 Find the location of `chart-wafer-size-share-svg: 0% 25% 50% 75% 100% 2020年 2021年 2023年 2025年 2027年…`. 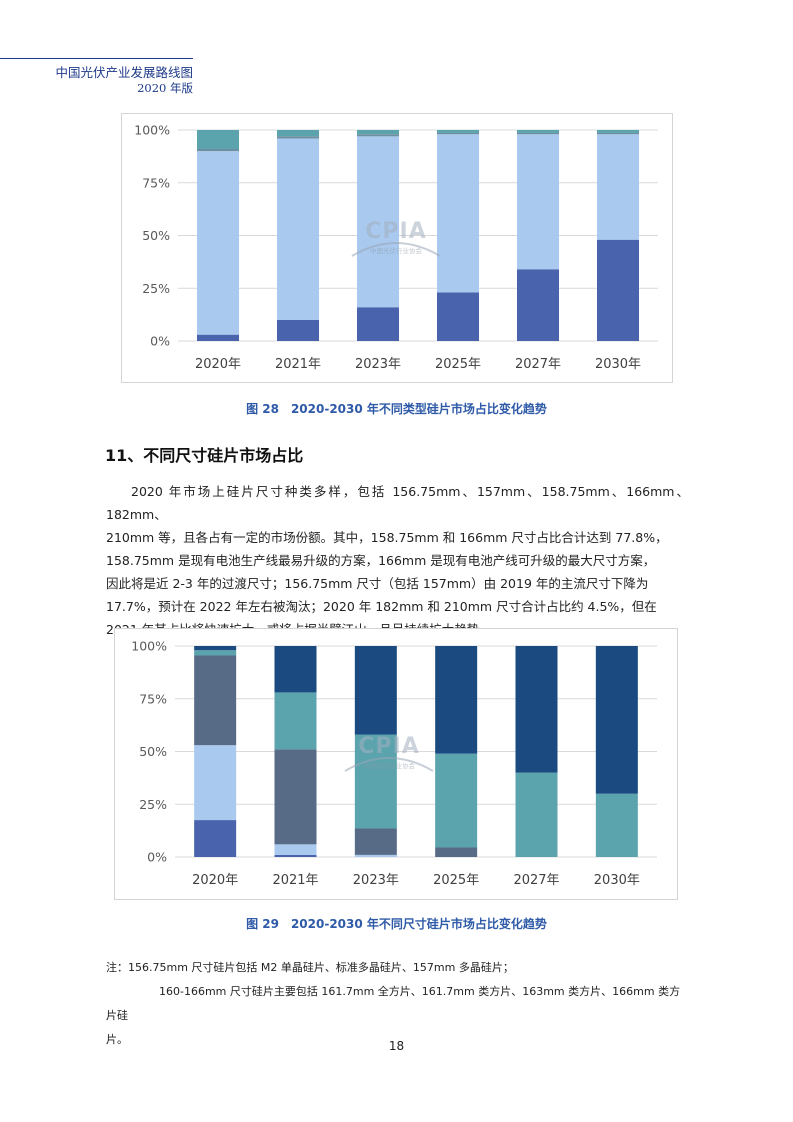

chart-wafer-size-share-svg: 0% 25% 50% 75% 100% 2020年 2021年 2023年 2025年 2027年… is located at coordinates (394, 763).